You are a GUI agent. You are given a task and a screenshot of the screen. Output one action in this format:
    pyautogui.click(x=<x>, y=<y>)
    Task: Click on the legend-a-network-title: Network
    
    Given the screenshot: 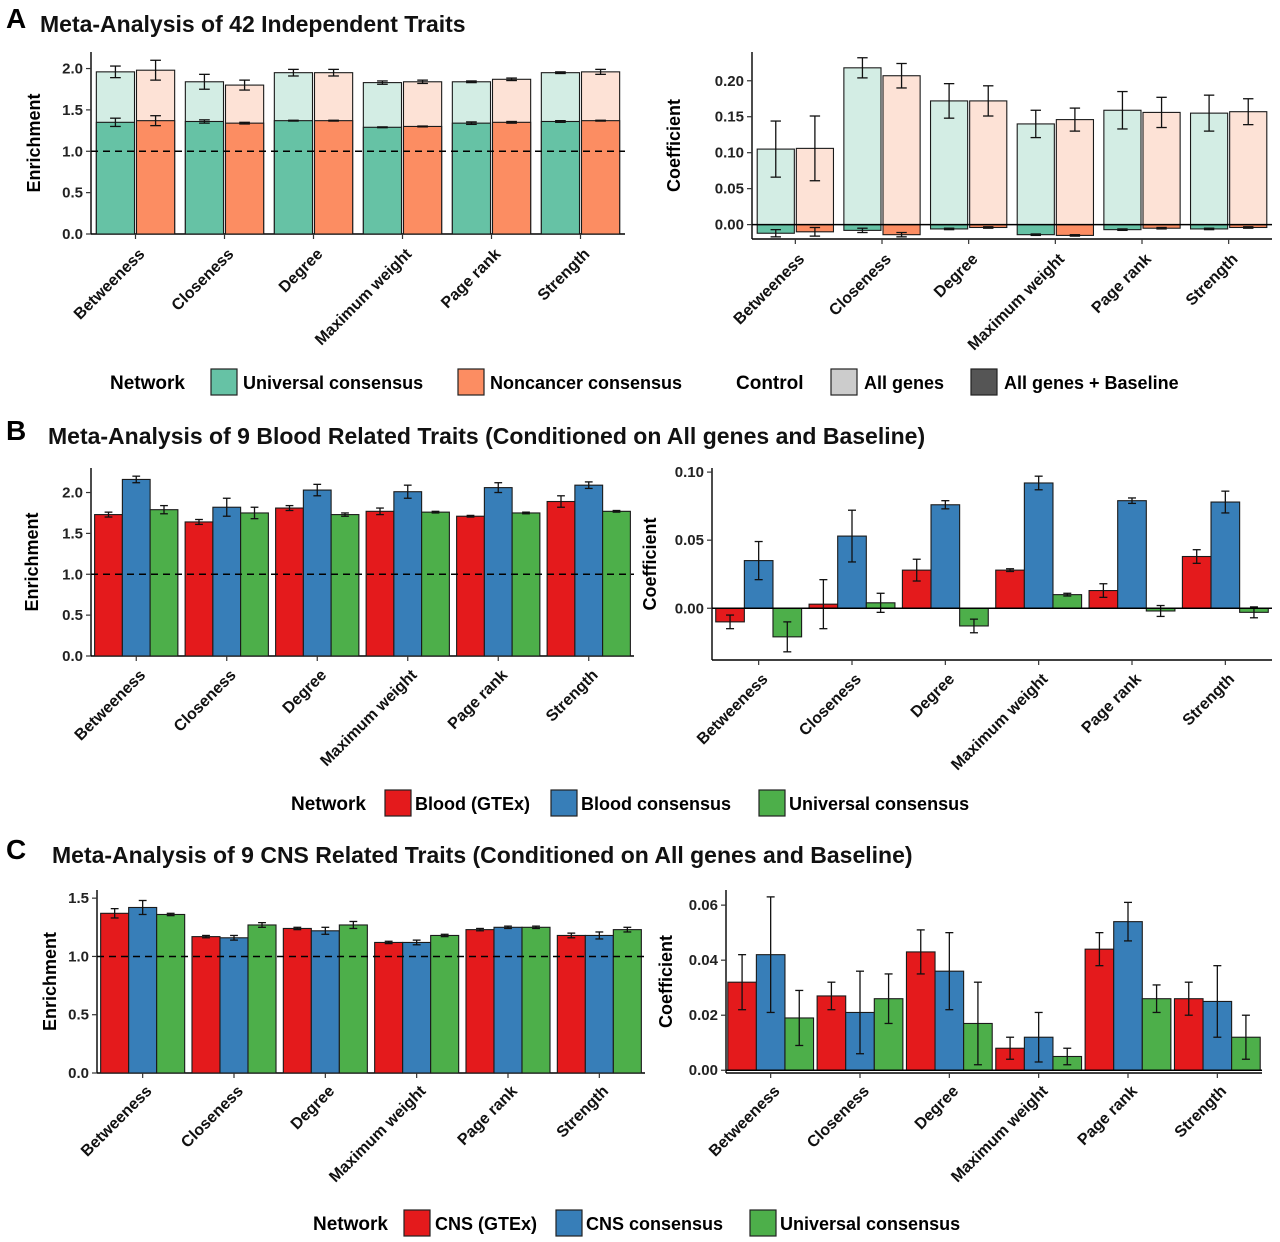 What is the action you would take?
    pyautogui.click(x=147, y=383)
    